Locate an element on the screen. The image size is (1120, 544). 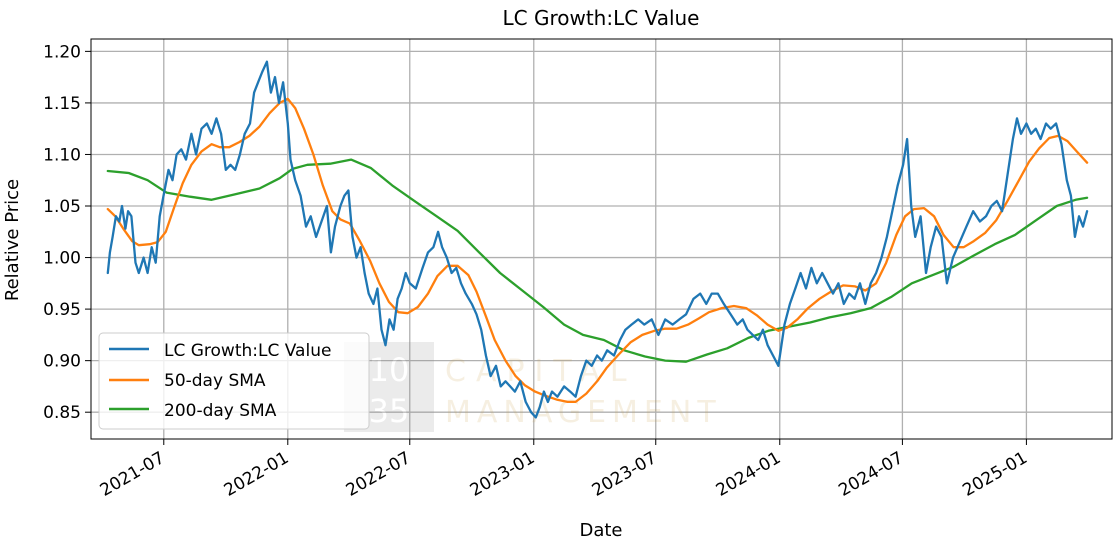
legend-label-price: LC Growth:LC Value is located at coordinates (247, 351).